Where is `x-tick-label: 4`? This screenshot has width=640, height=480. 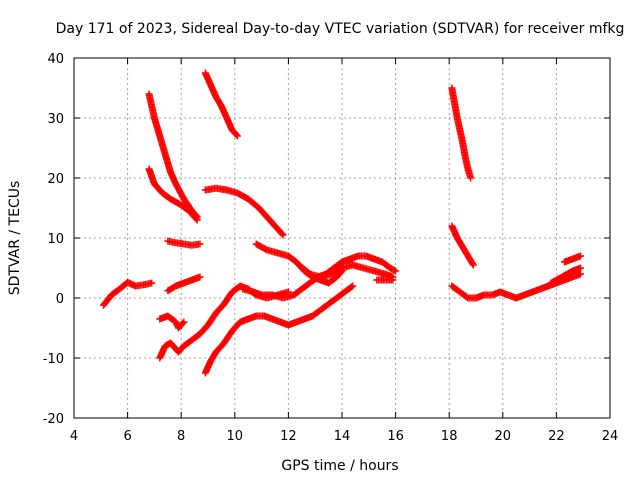 x-tick-label: 4 is located at coordinates (74, 436).